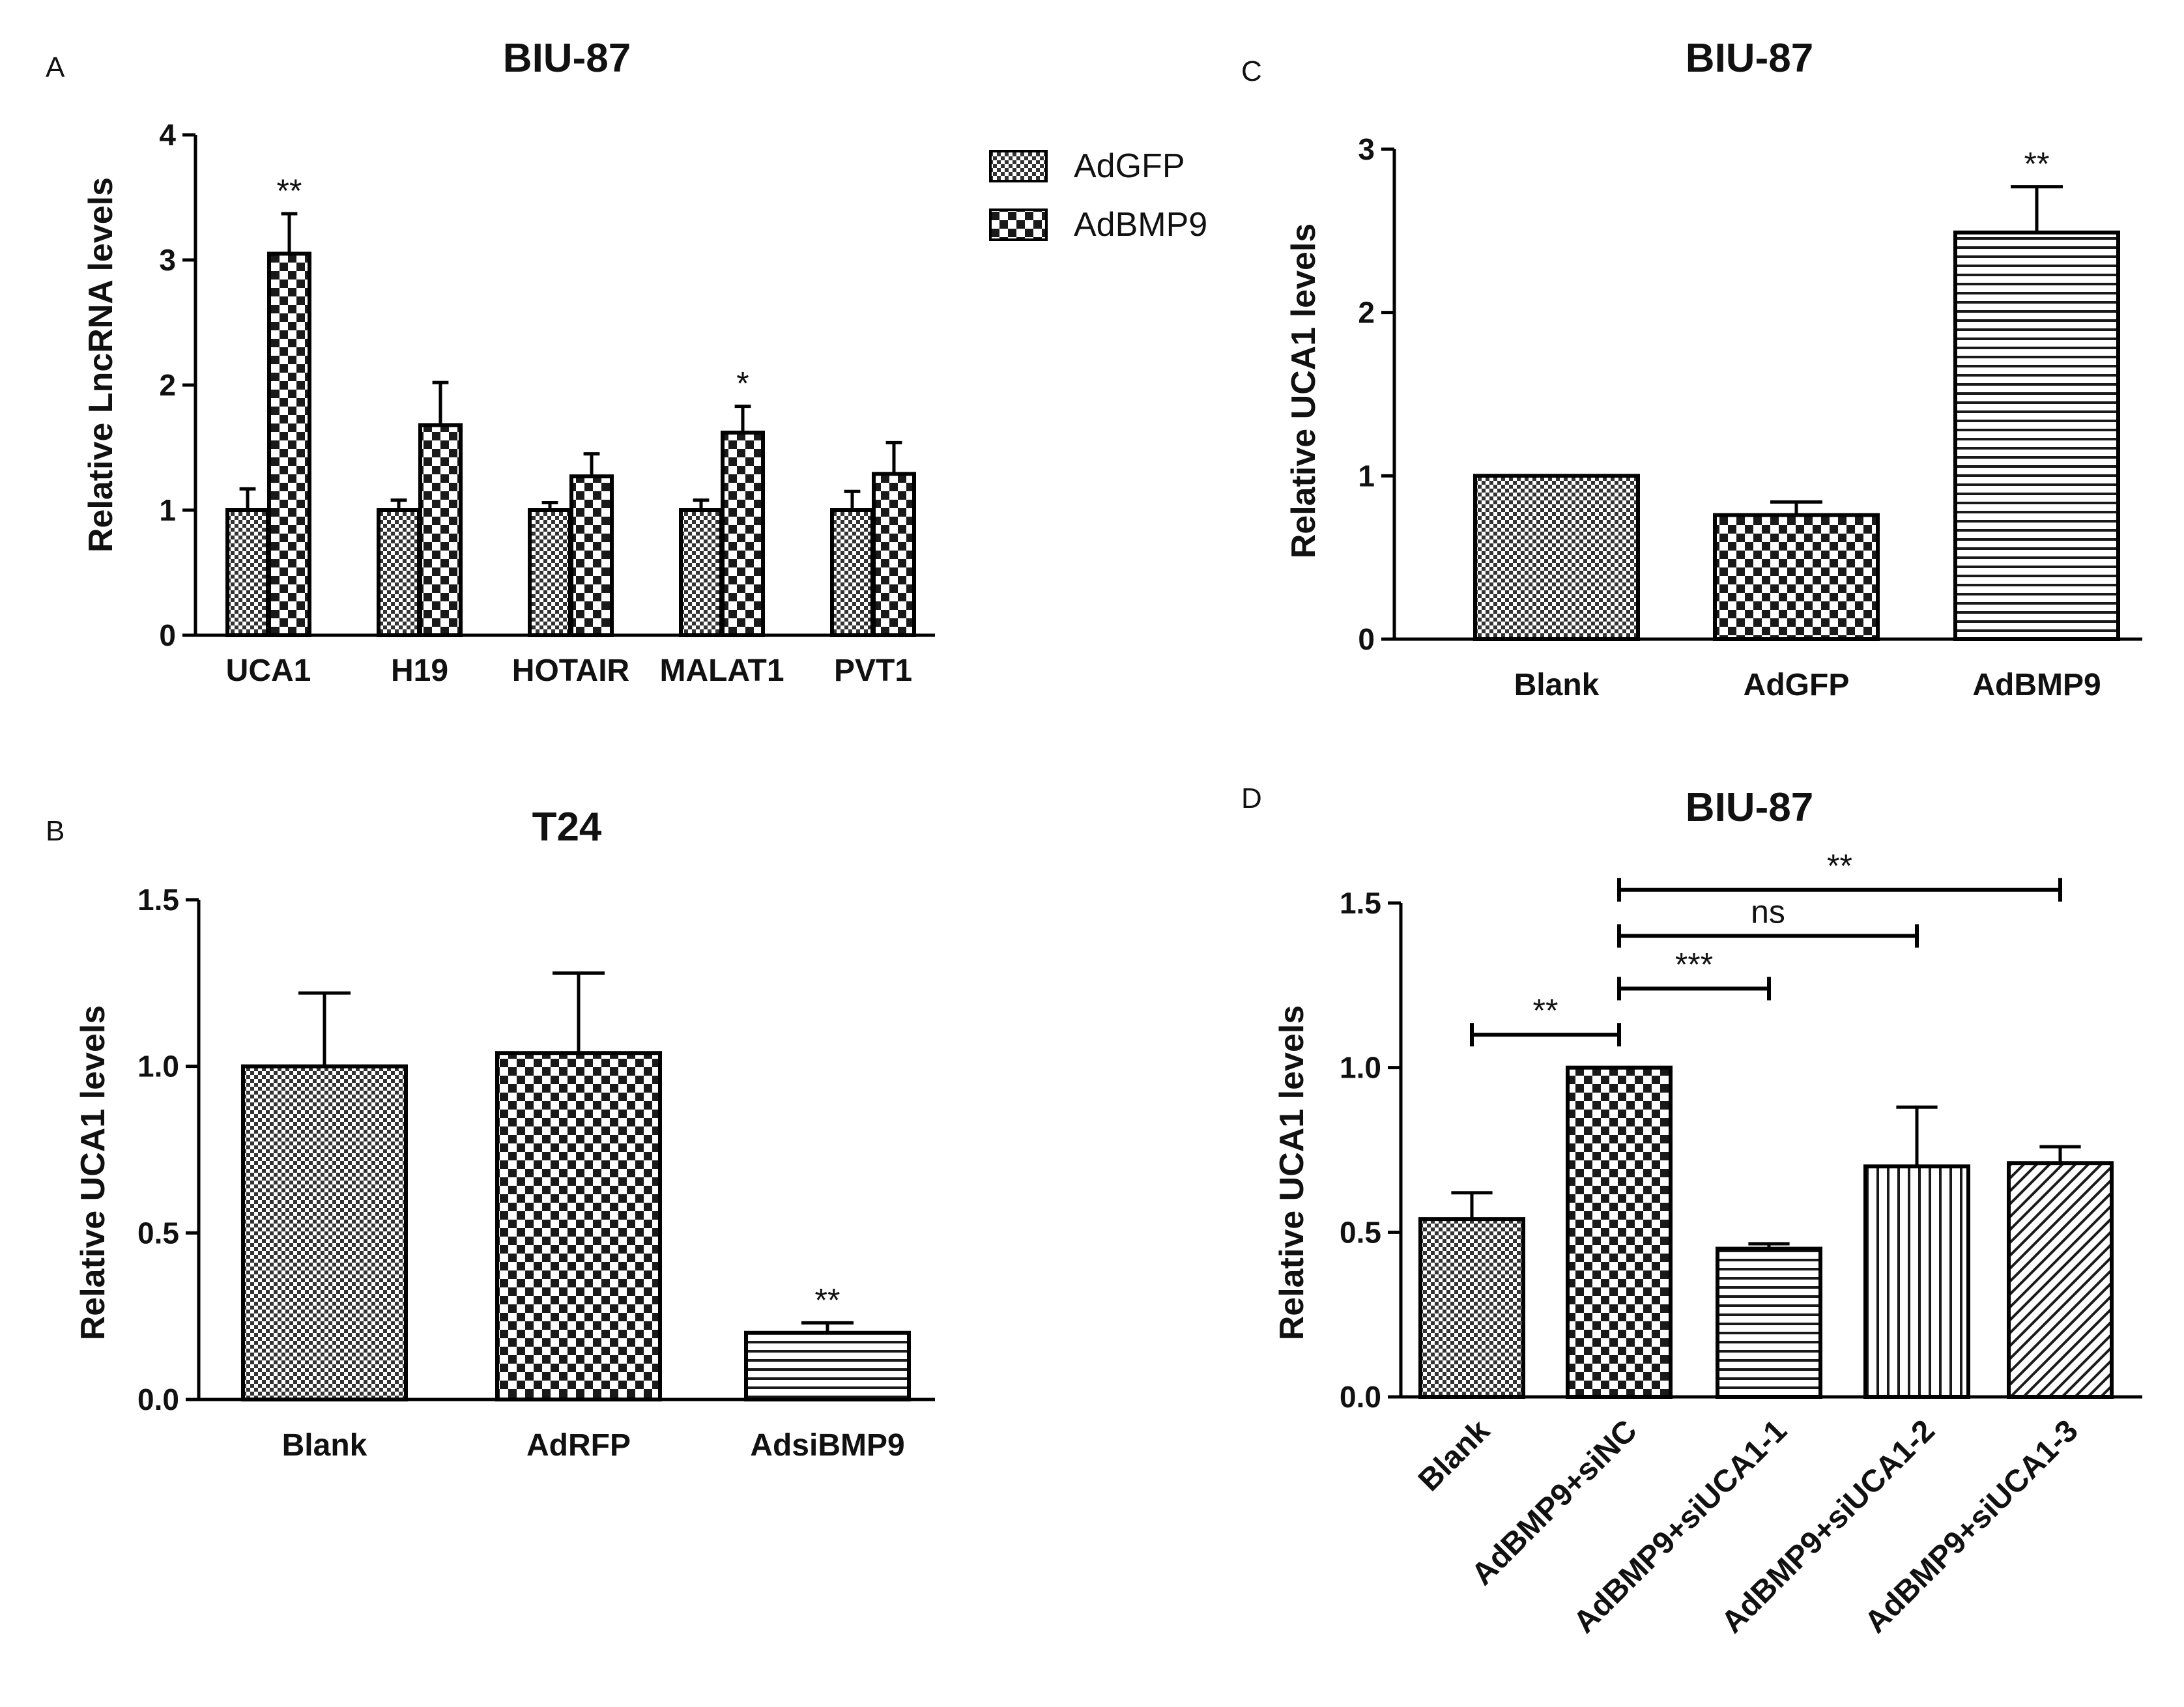 The width and height of the screenshot is (2184, 1707). Describe the element at coordinates (1750, 417) in the screenshot. I see `panel-c-plot: 0 1 2 3 Blank AdGFP AdBMP9 **` at that location.